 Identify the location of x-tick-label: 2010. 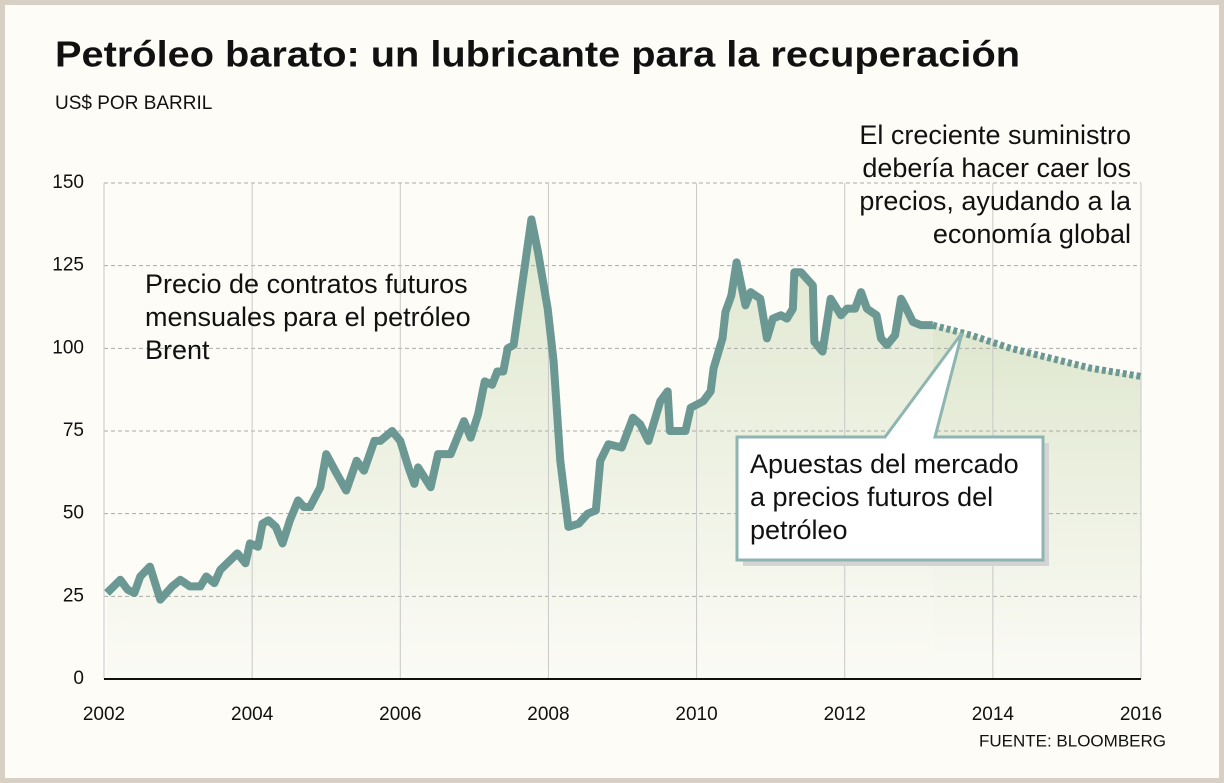
(696, 714).